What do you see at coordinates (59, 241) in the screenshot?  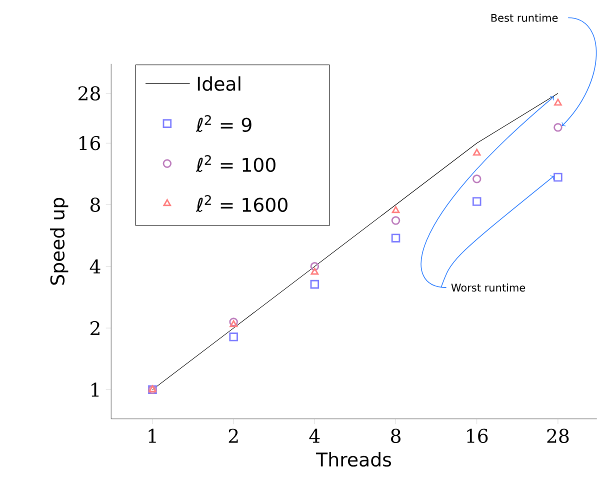 I see `y-axis-title: Speed up` at bounding box center [59, 241].